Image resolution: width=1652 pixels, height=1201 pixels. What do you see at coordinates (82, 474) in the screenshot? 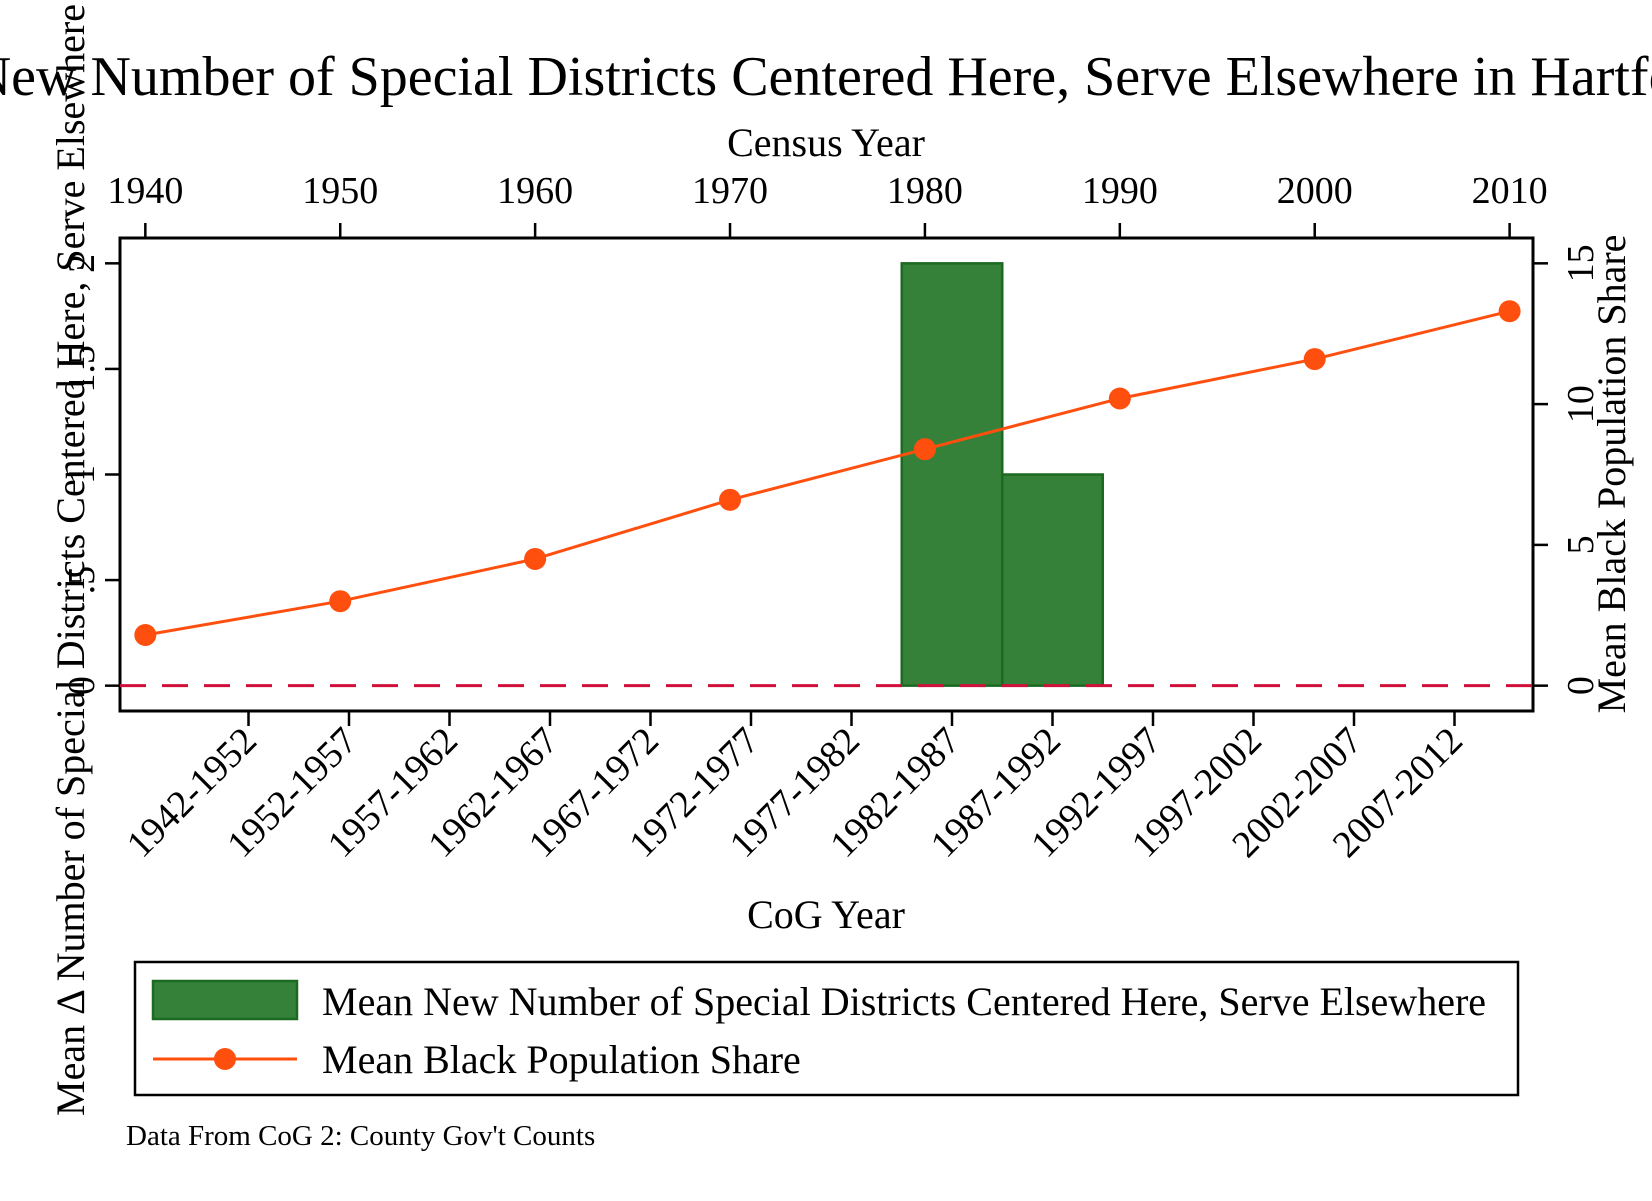
I see `left-tick-label-1: 1` at bounding box center [82, 474].